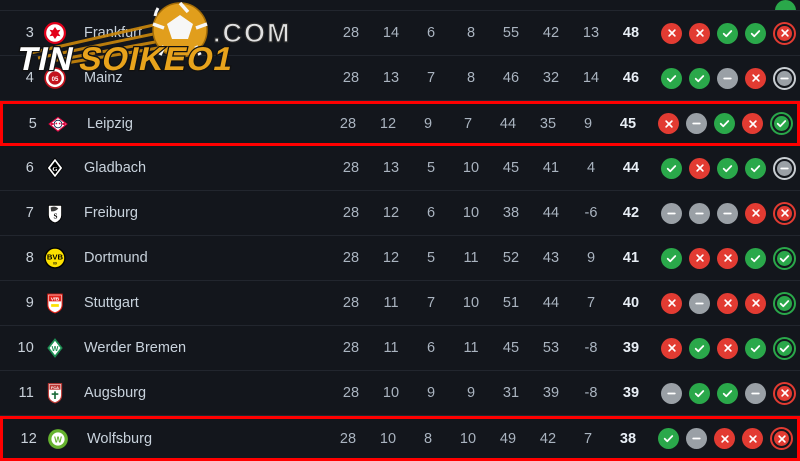 The height and width of the screenshot is (461, 800). Describe the element at coordinates (551, 393) in the screenshot. I see `cell-goals-against: 39` at that location.